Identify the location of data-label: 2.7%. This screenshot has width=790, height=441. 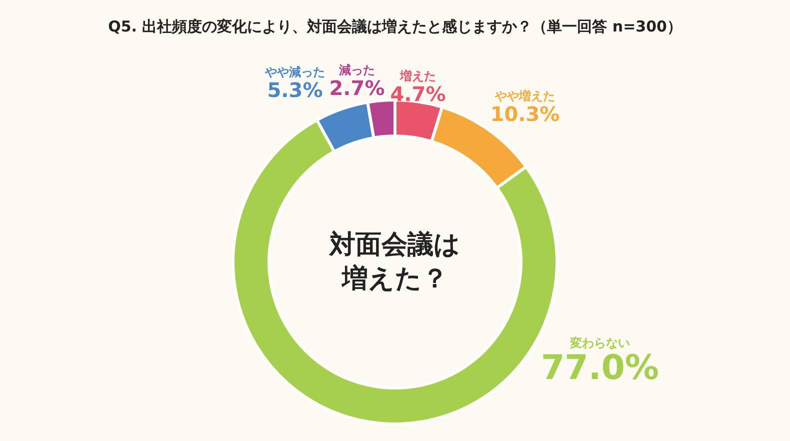
(357, 88).